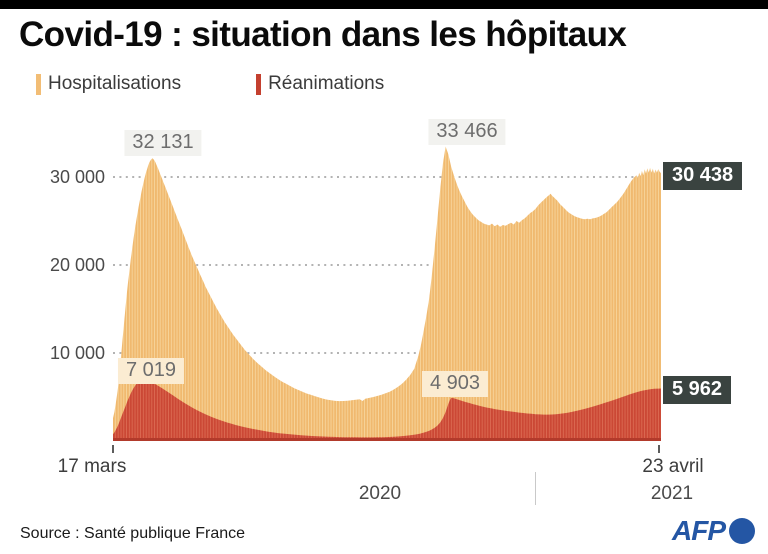 The height and width of the screenshot is (554, 768). I want to click on annotation-hosp-latest-badge: 30 438, so click(703, 176).